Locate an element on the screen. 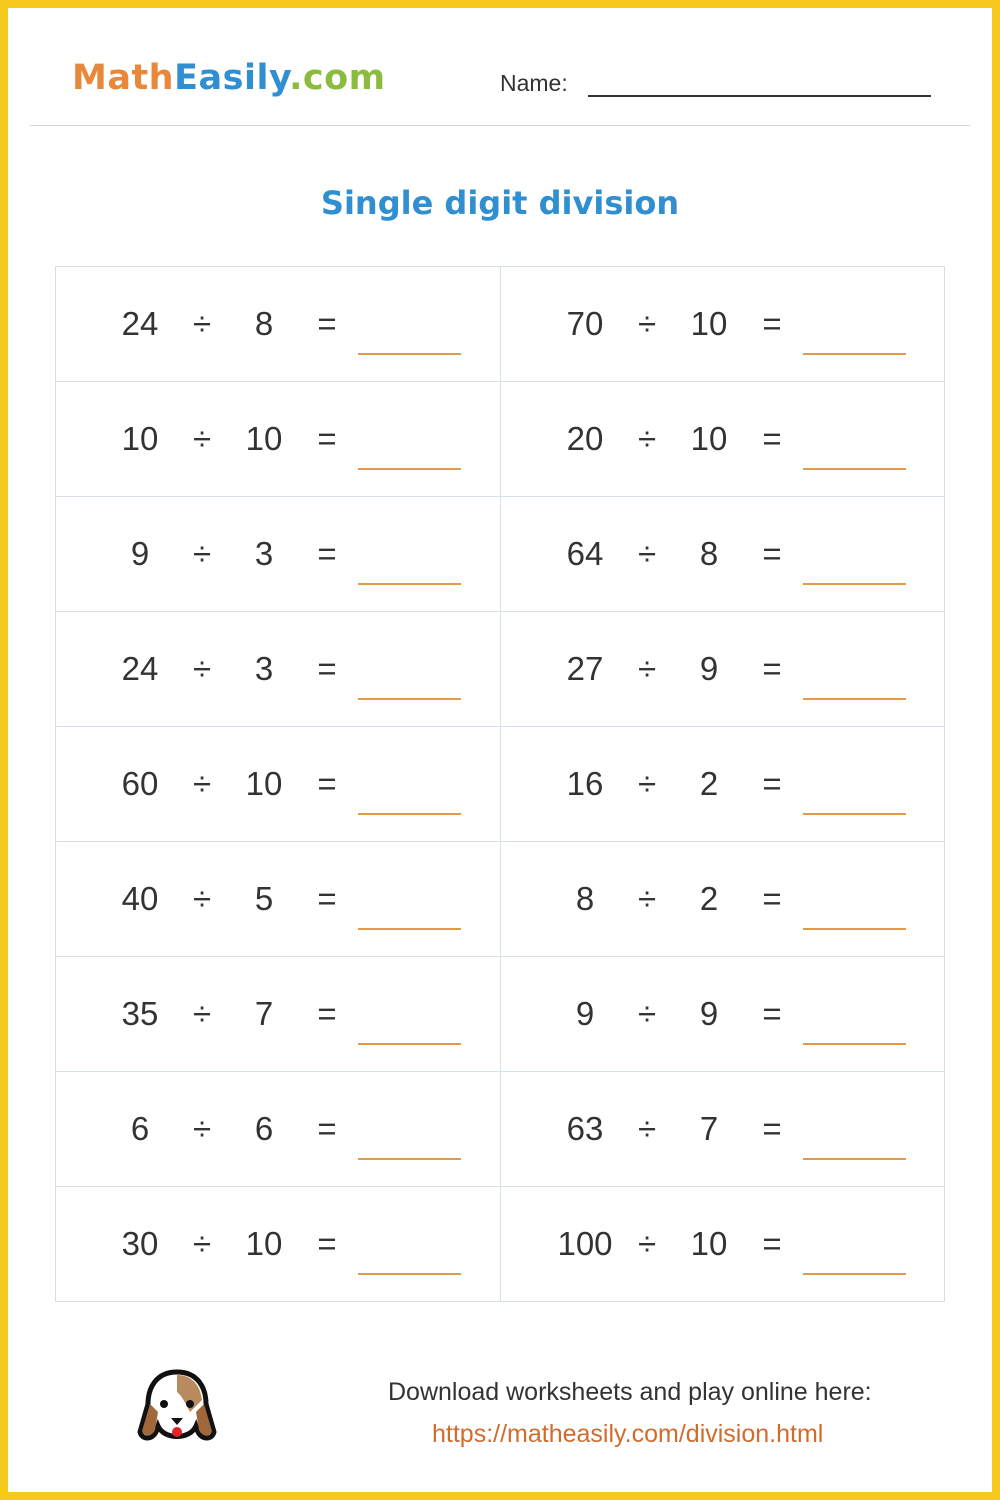 This screenshot has width=1000, height=1500. problem-cell: 8 ÷ 2 = is located at coordinates (722, 899).